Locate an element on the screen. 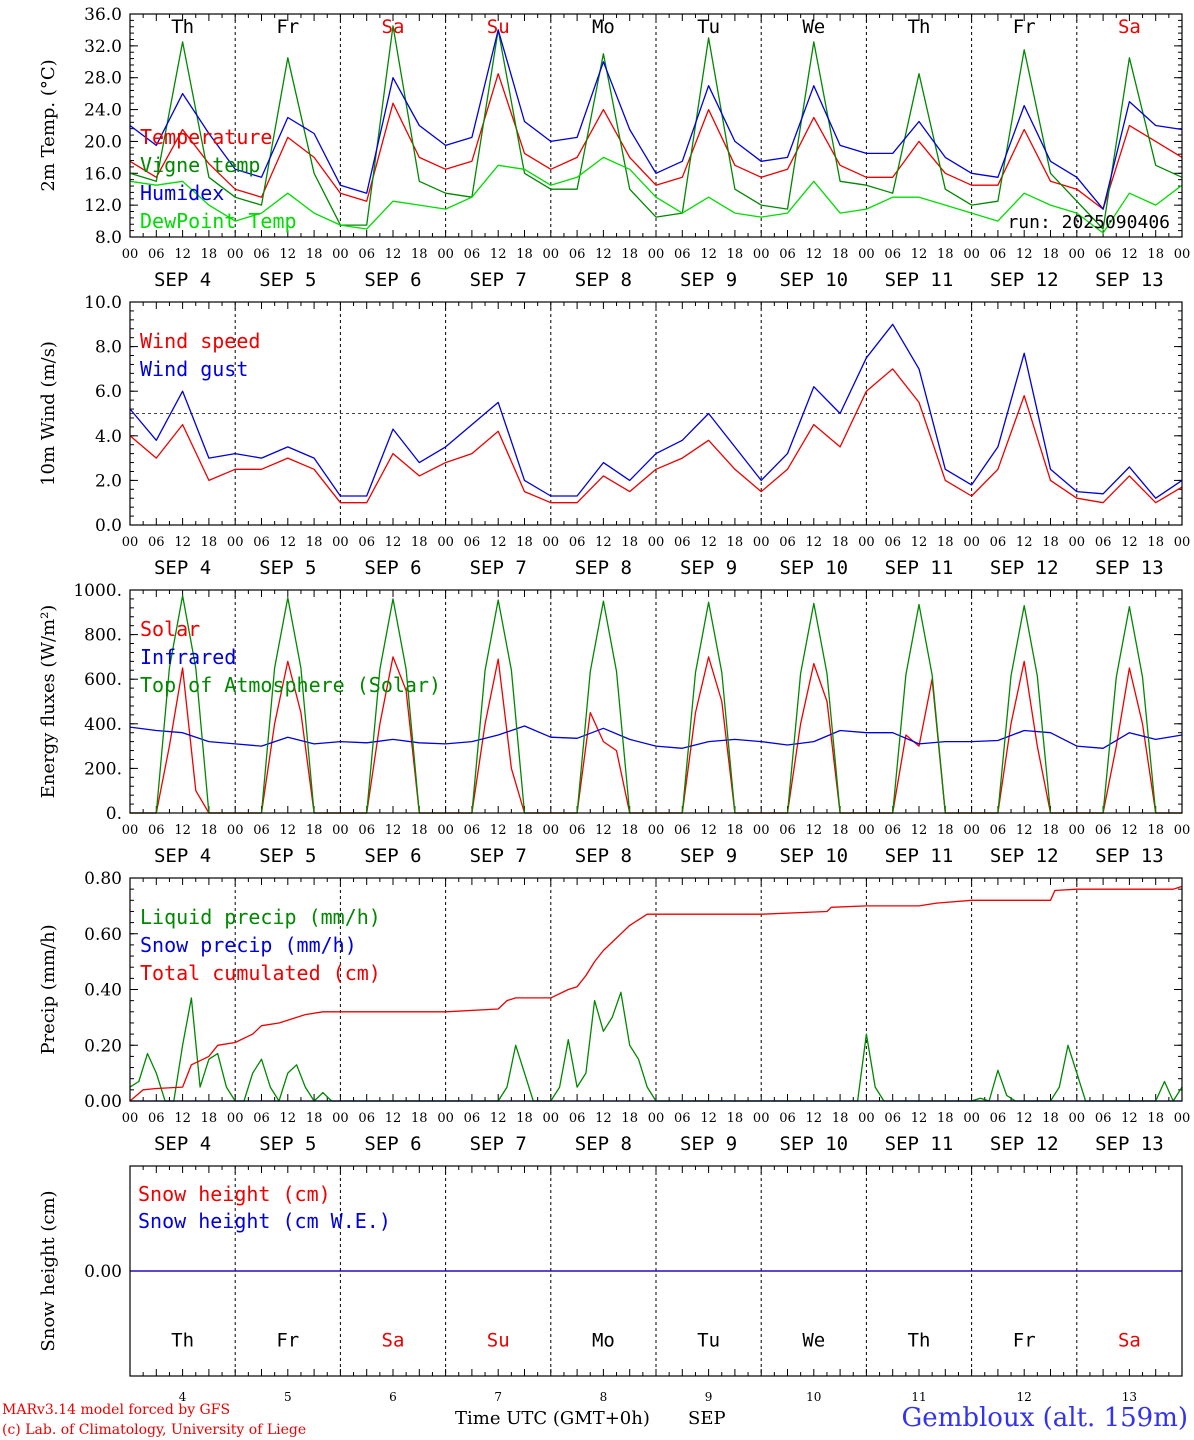  day-number-label: 8 is located at coordinates (604, 1397).